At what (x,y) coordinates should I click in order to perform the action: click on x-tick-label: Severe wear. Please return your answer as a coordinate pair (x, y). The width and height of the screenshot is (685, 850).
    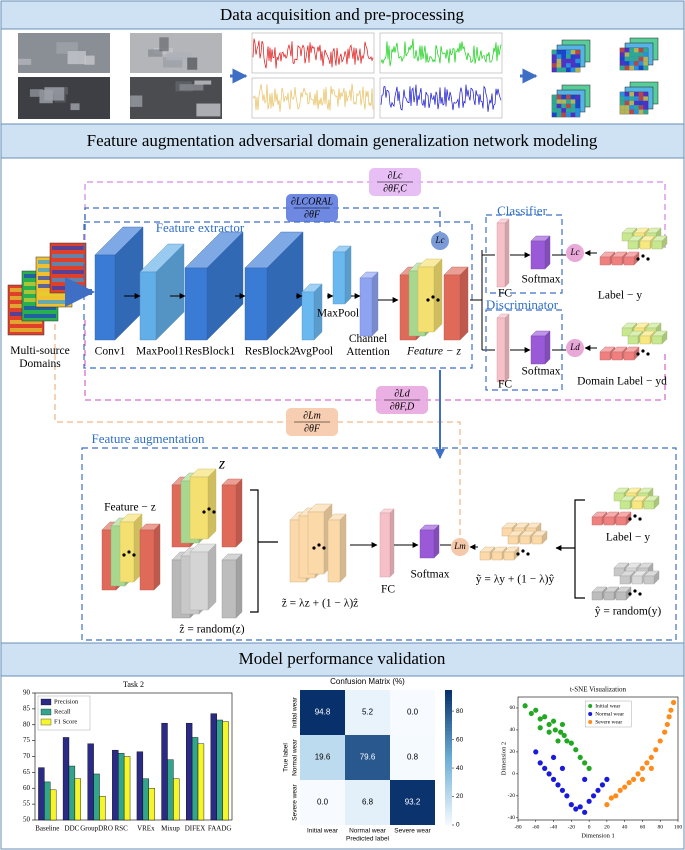
    Looking at the image, I should click on (412, 831).